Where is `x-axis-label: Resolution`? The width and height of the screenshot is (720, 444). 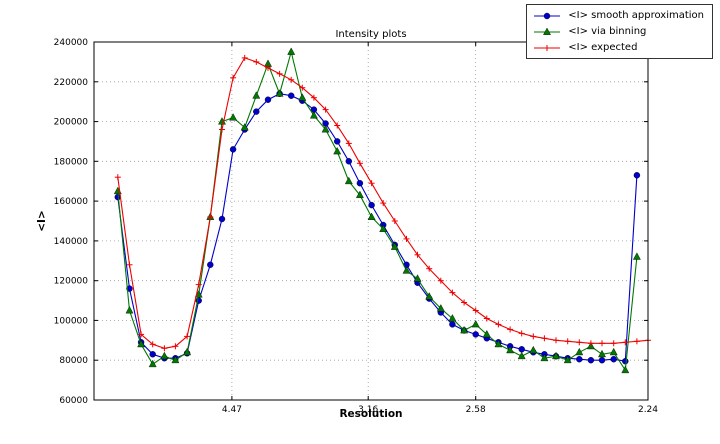 x-axis-label: Resolution is located at coordinates (371, 414).